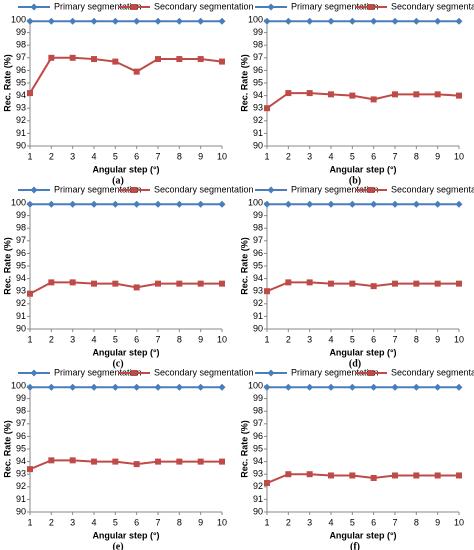 This screenshot has height=550, width=474. I want to click on y-tick-label: 90, so click(258, 511).